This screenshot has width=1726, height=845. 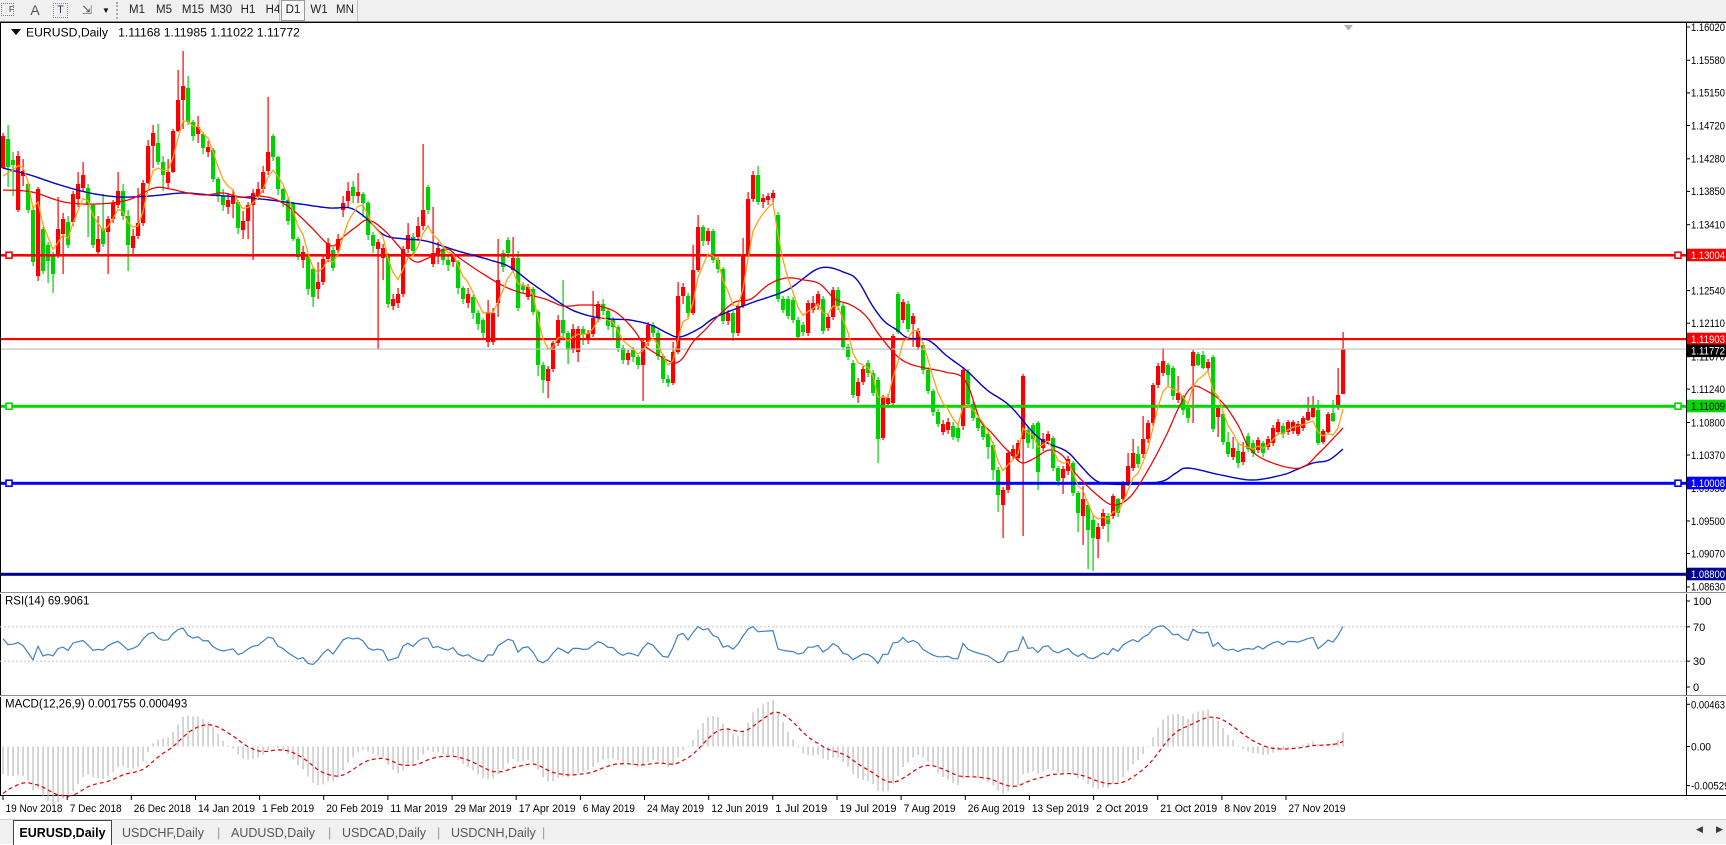 I want to click on svg-text: 19 Nov 2018, so click(x=34, y=809).